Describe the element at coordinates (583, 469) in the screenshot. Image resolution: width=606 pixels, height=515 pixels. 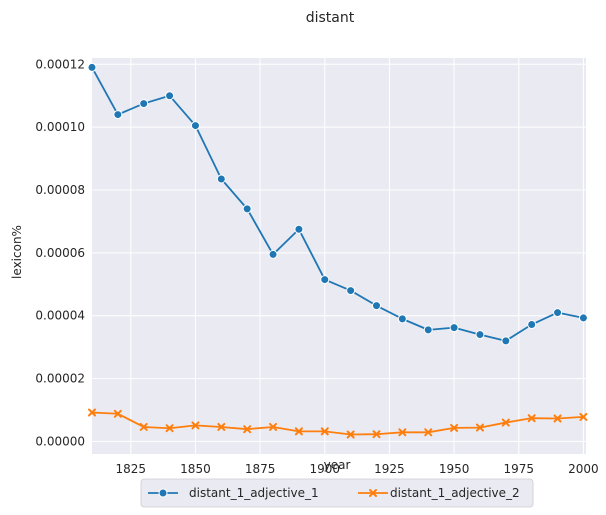
I see `x-tick-label: 2000` at that location.